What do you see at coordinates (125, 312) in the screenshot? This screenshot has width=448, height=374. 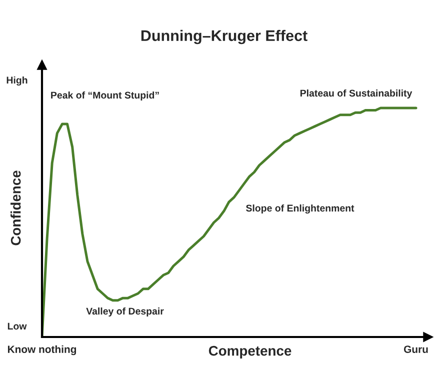 I see `annotation: Valley of Despair` at bounding box center [125, 312].